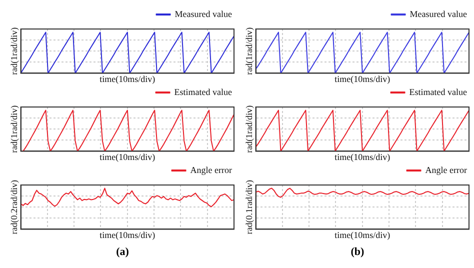  I want to click on text: (b), so click(358, 252).